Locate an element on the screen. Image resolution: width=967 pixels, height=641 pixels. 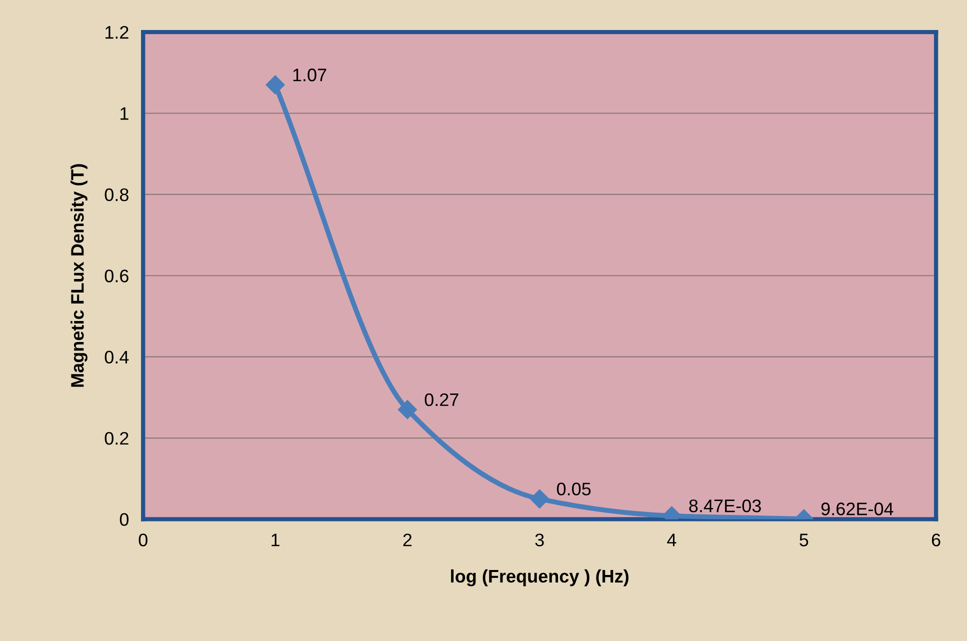
y-tick-label: 0.8 is located at coordinates (116, 195).